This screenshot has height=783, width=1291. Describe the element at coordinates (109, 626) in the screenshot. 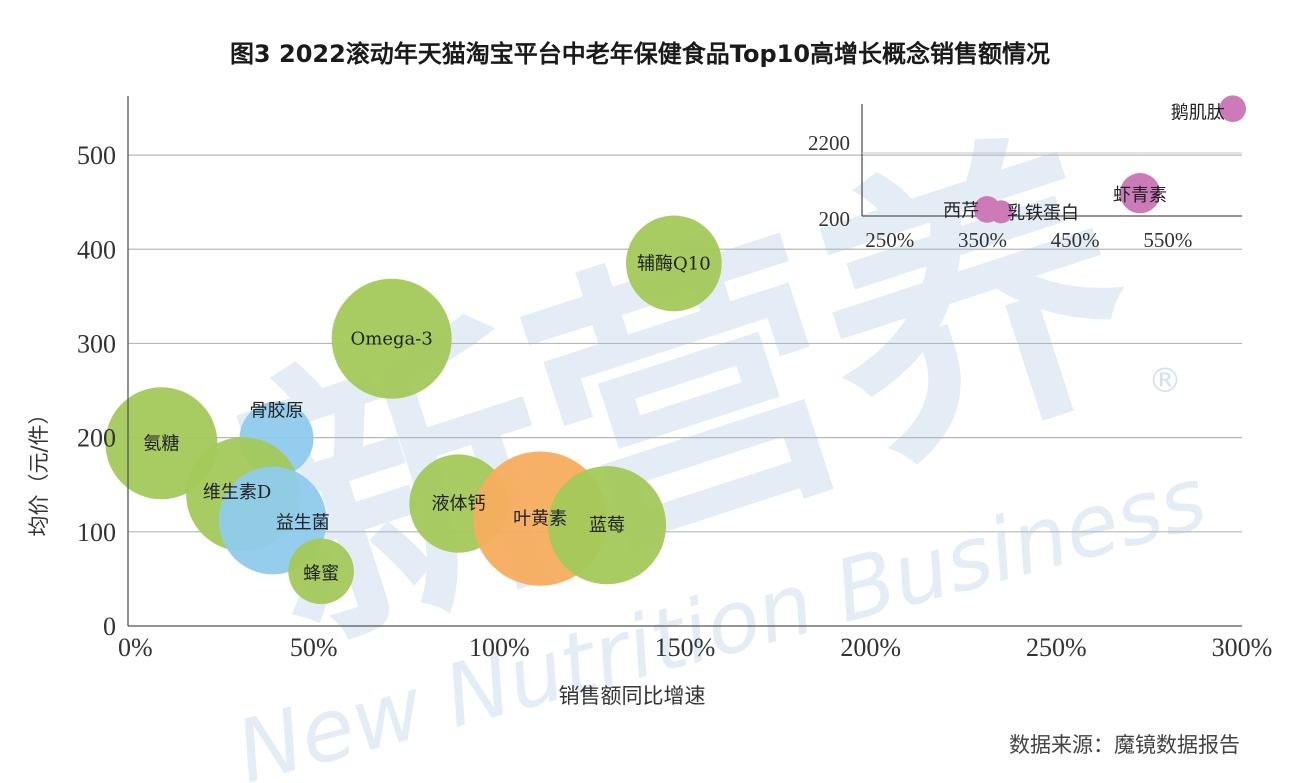

I see `y-tick-label: 0` at that location.